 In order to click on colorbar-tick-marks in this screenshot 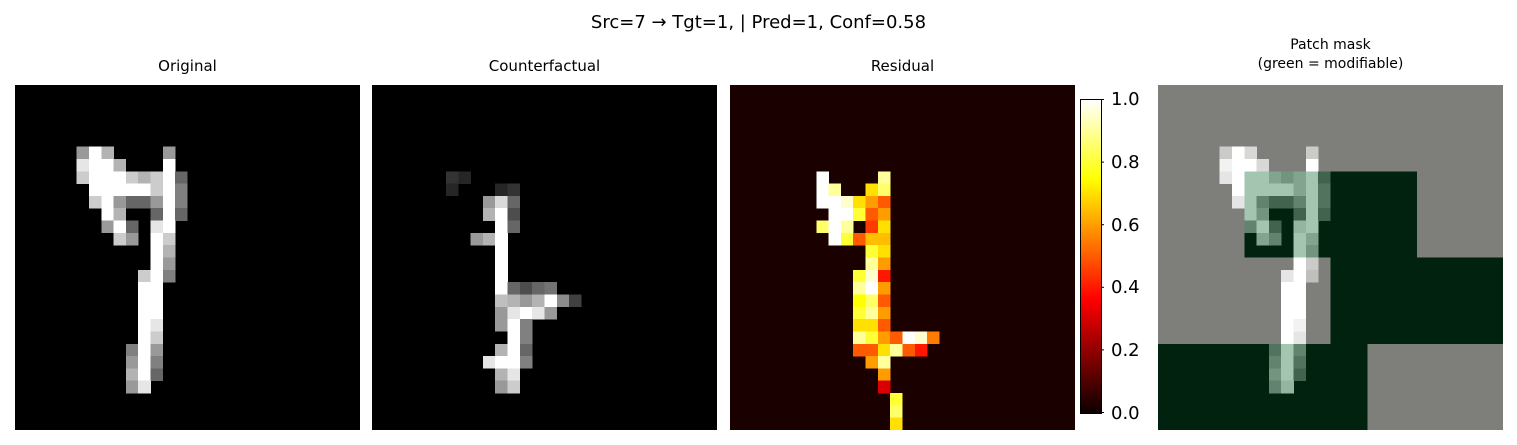, I will do `click(1102, 256)`.